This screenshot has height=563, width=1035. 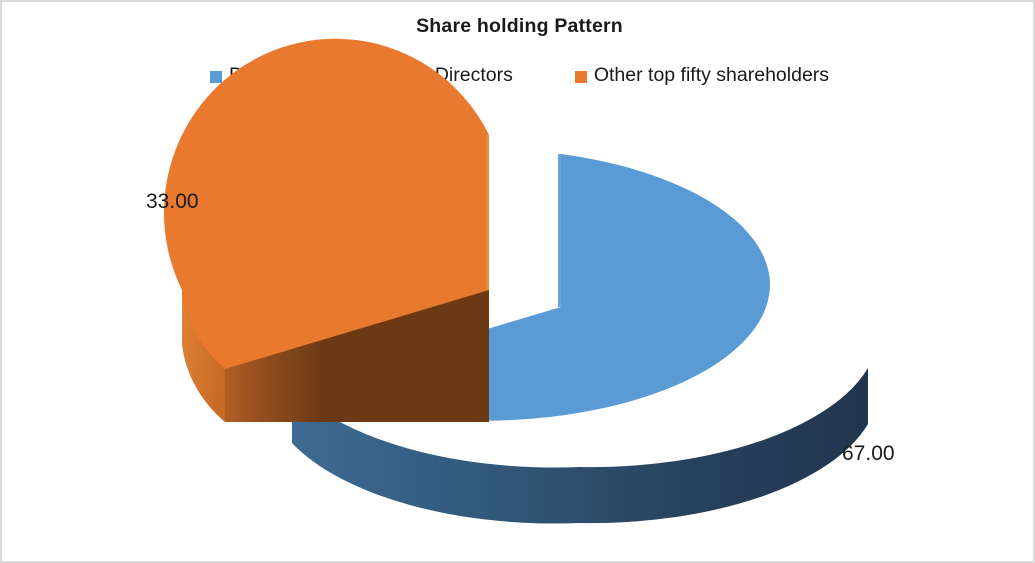 What do you see at coordinates (215, 76) in the screenshot?
I see `legend-swatch-directors-icon` at bounding box center [215, 76].